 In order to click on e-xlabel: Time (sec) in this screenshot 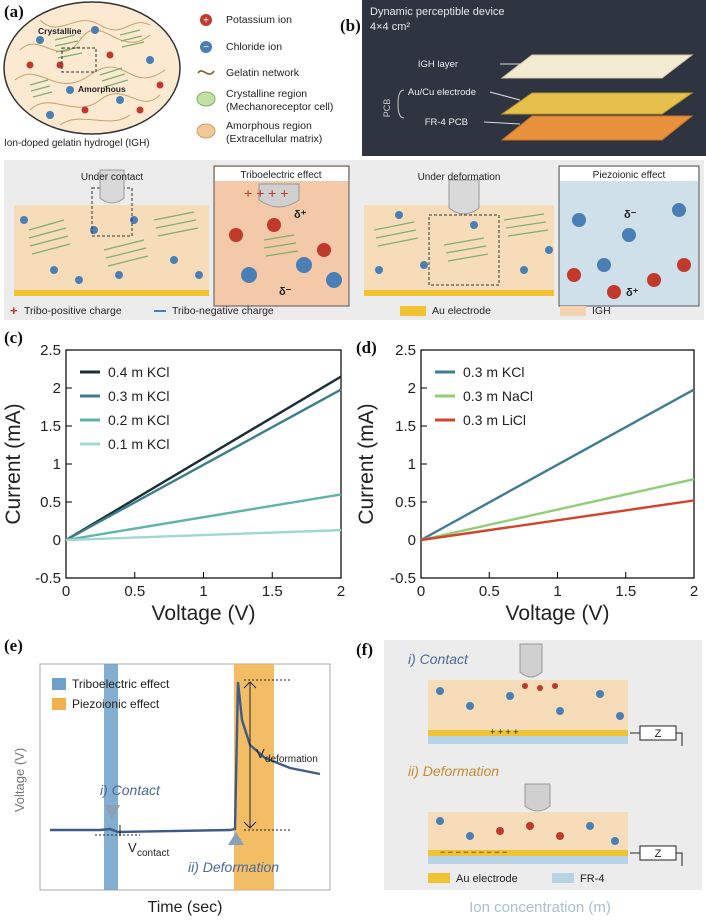, I will do `click(185, 907)`.